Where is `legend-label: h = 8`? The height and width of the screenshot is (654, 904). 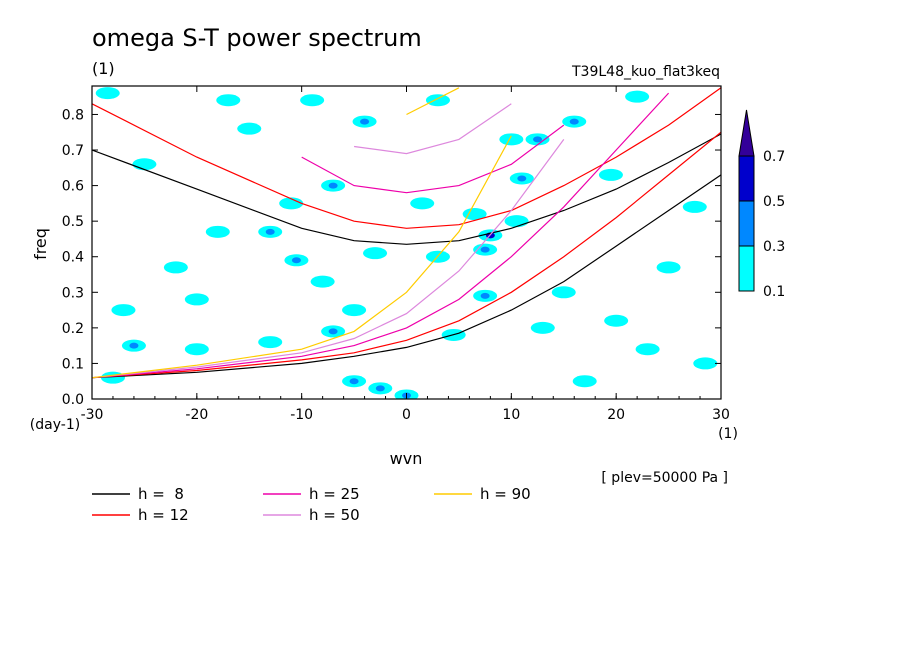 legend-label: h = 8 is located at coordinates (161, 494).